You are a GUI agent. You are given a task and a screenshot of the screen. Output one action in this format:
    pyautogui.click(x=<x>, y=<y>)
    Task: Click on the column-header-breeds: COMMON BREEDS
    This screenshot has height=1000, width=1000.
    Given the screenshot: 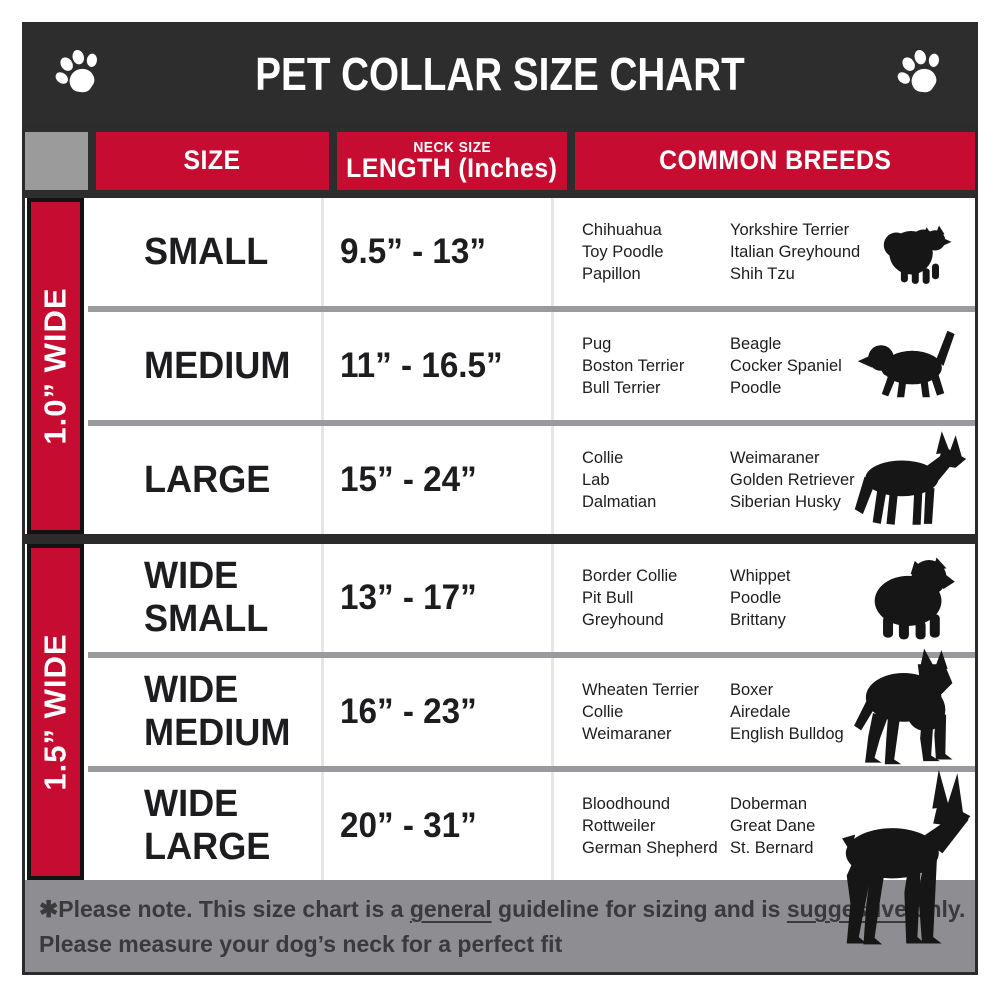 What is the action you would take?
    pyautogui.click(x=775, y=161)
    